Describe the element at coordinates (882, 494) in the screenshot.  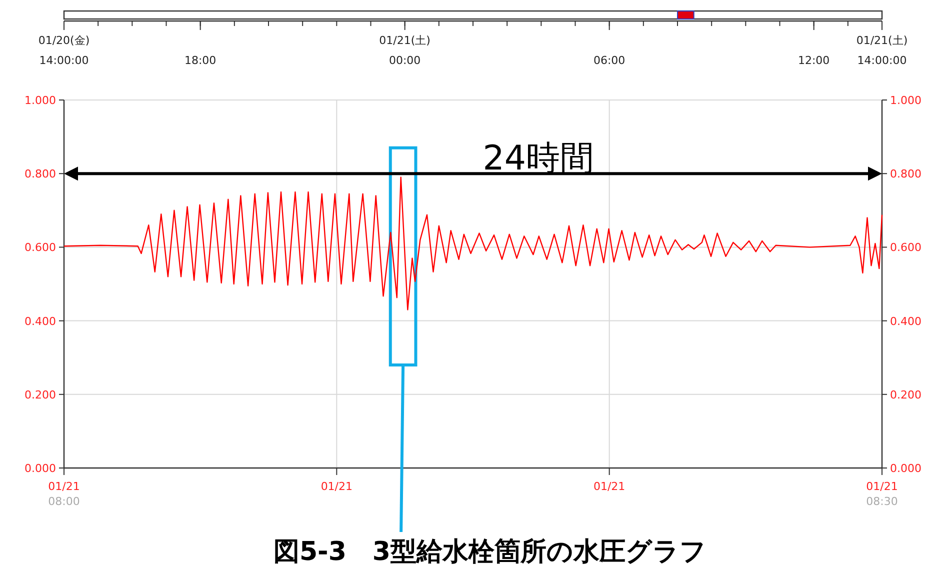
I see `x2-tick-label: 01/21 08:30` at that location.